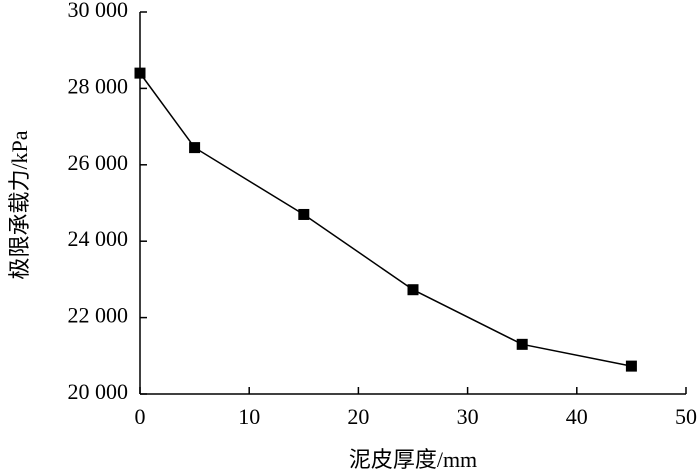 This screenshot has width=700, height=476. What do you see at coordinates (98, 238) in the screenshot?
I see `y-tick-label: 24 000` at bounding box center [98, 238].